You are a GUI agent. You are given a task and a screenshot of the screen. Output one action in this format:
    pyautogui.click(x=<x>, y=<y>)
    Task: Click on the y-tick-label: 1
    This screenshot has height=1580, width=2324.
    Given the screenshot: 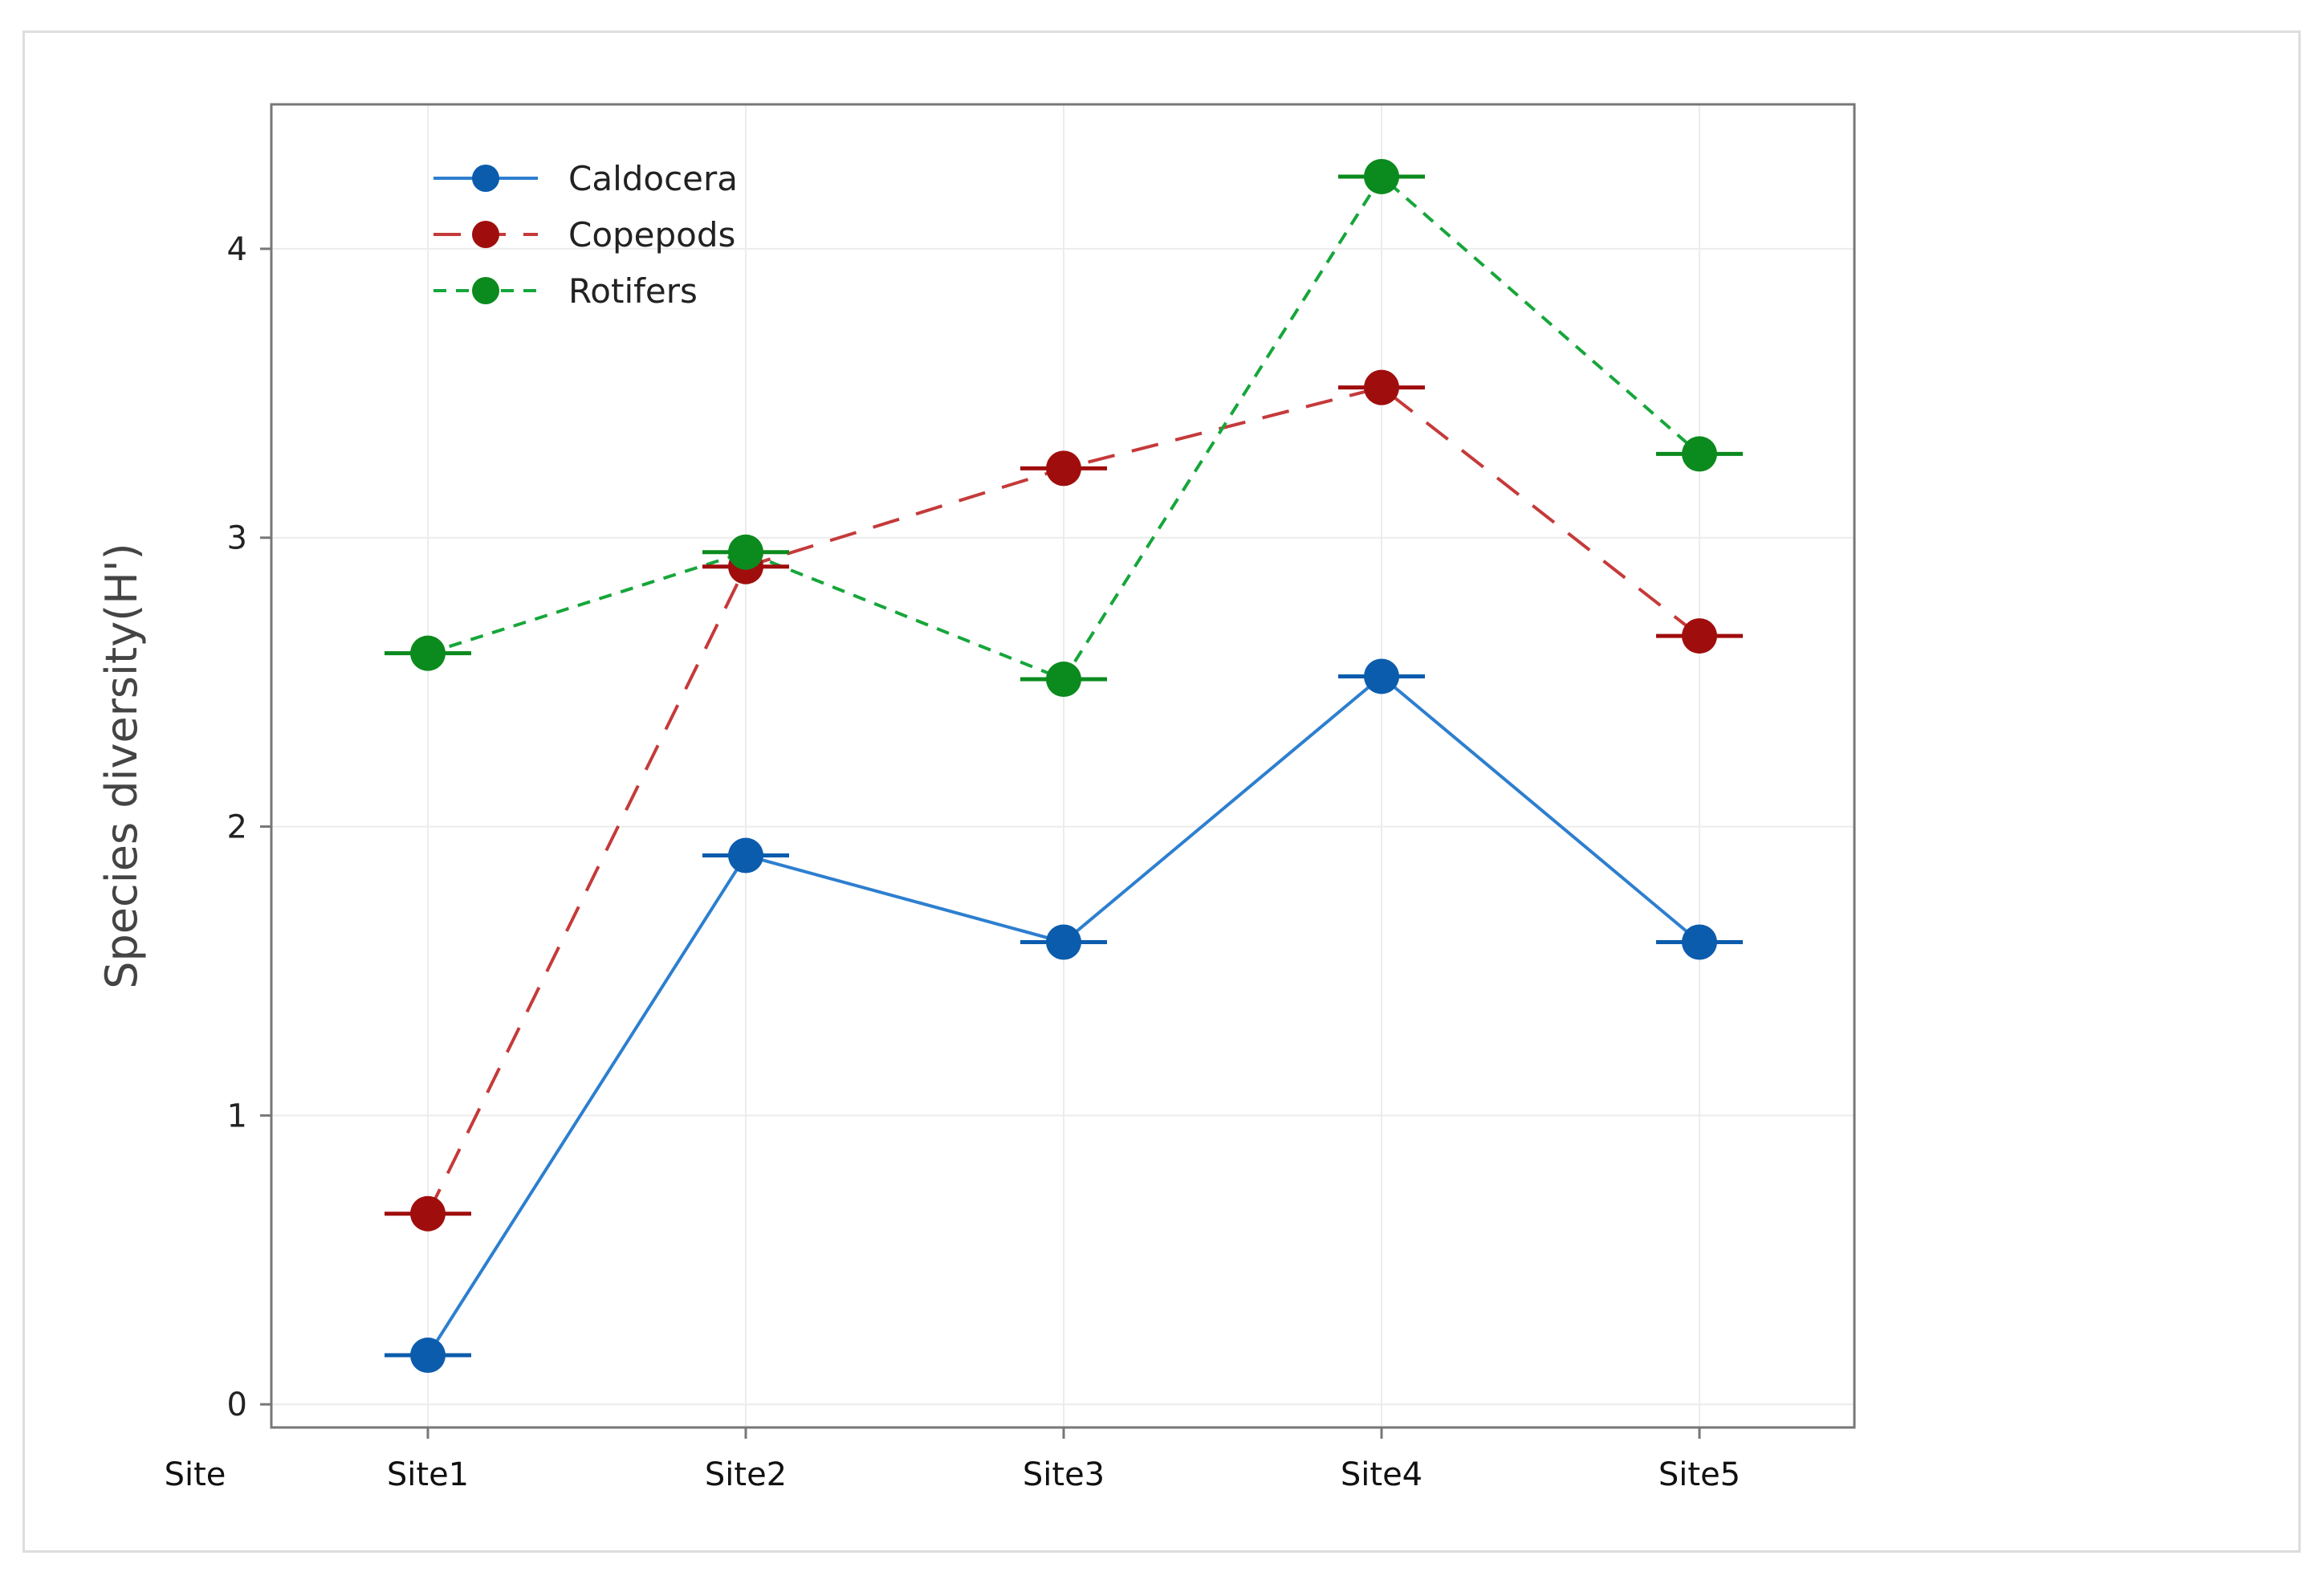 What is the action you would take?
    pyautogui.click(x=237, y=1115)
    